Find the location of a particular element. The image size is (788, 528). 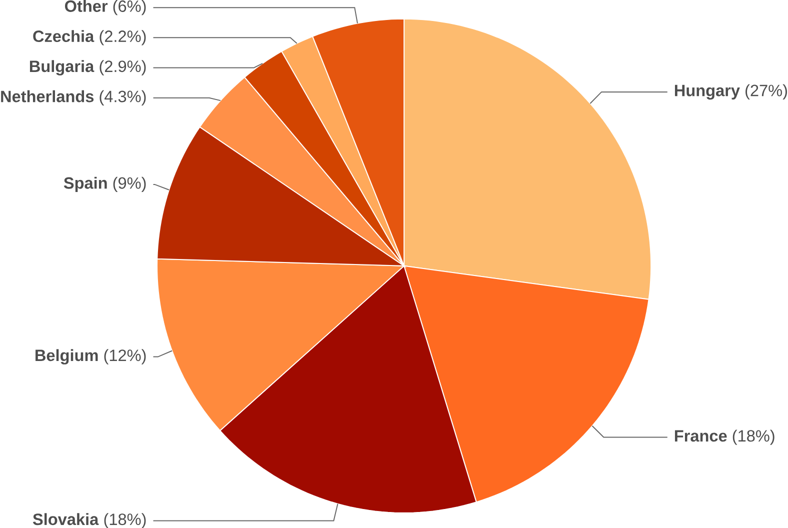

slice-label: Other (6%) is located at coordinates (105, 8).